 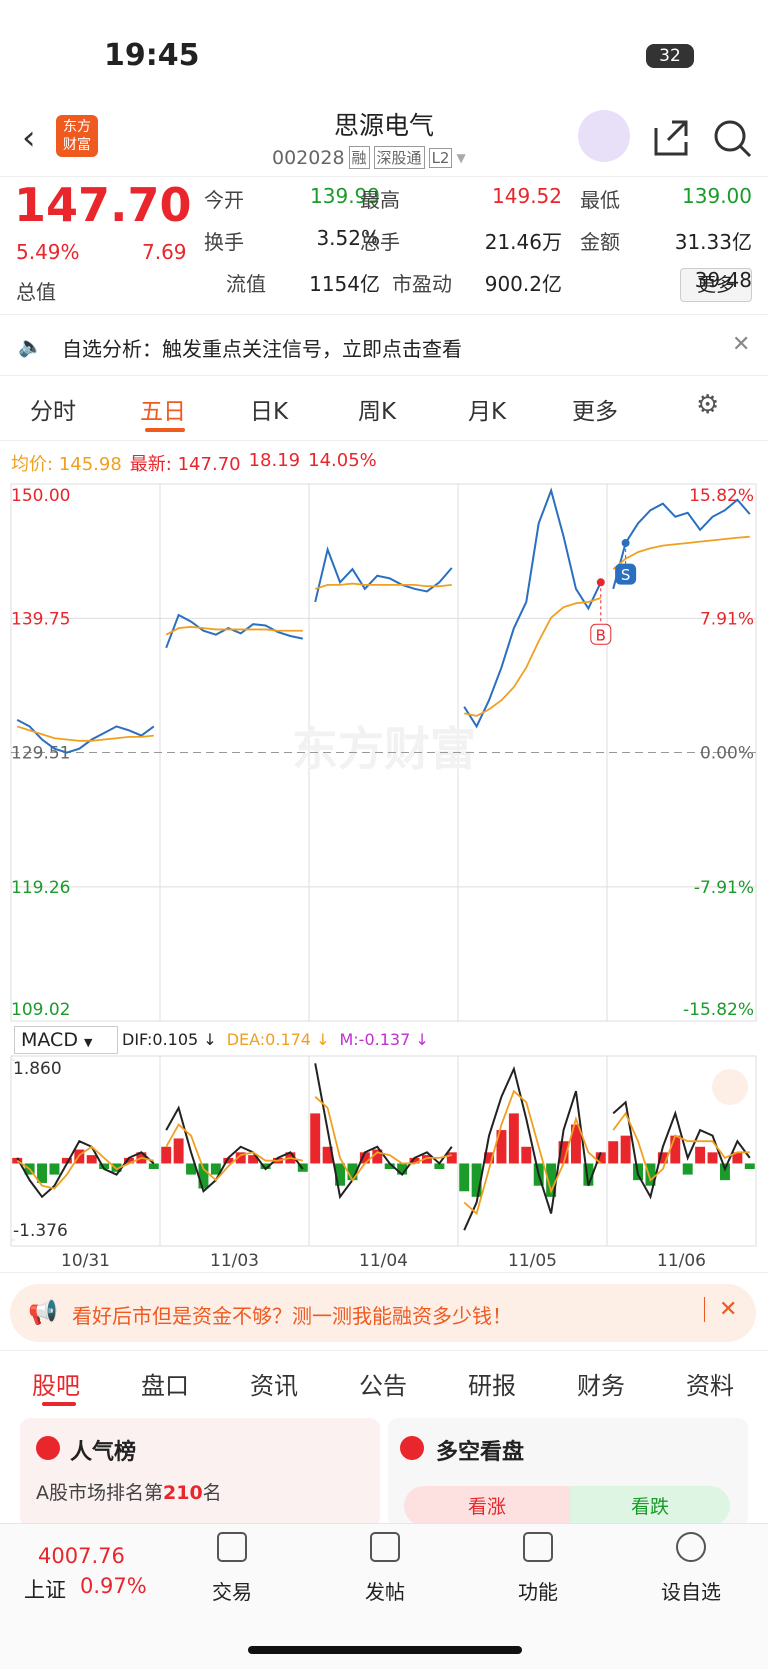 I want to click on ad-close: ✕, so click(x=720, y=1309).